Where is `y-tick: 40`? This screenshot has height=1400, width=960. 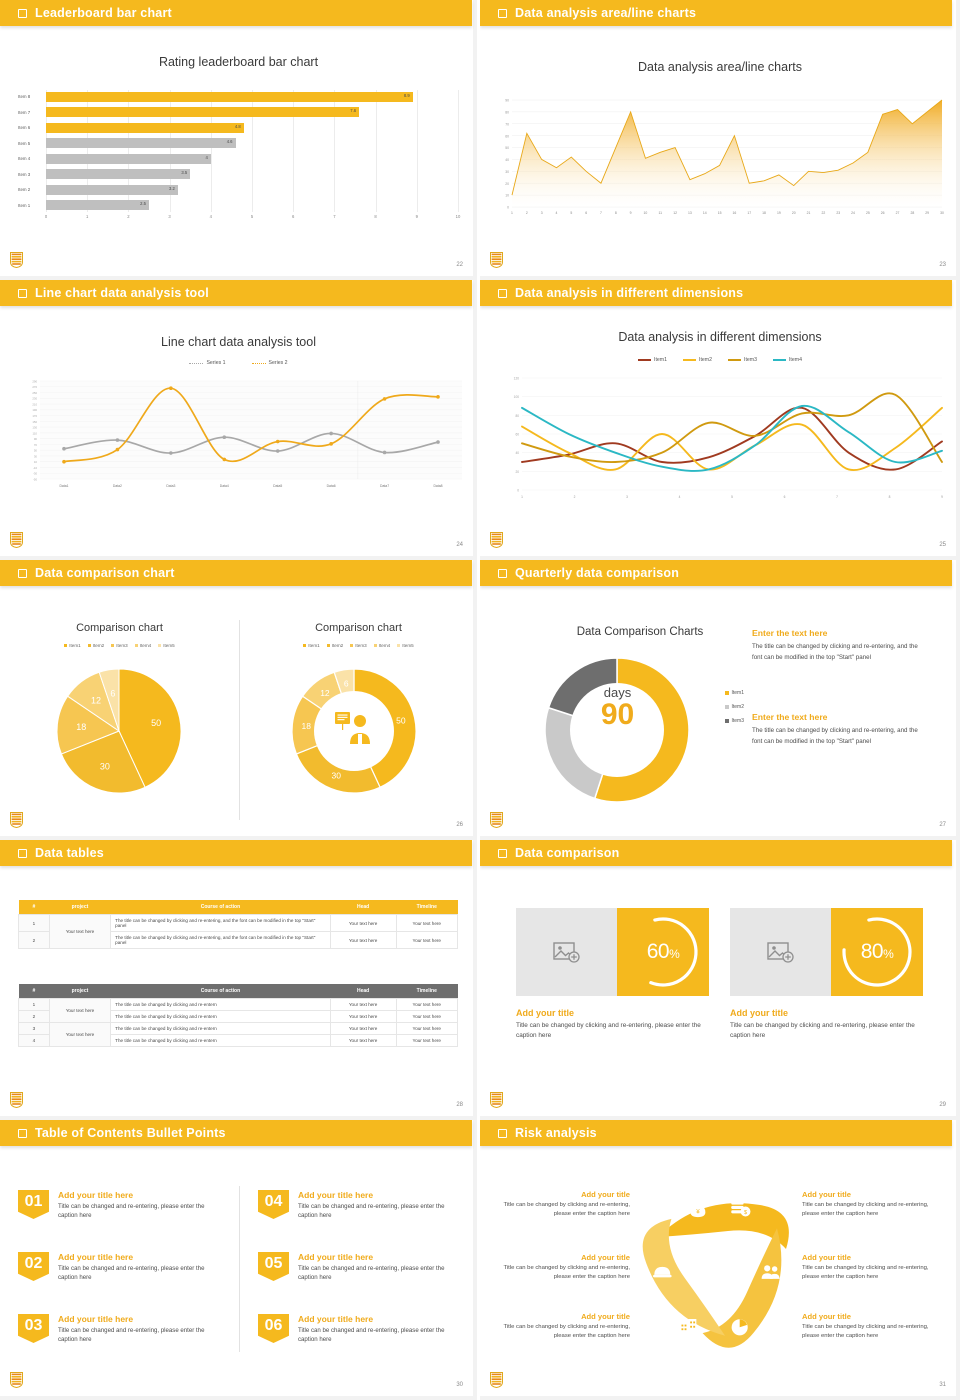 y-tick: 40 is located at coordinates (517, 453).